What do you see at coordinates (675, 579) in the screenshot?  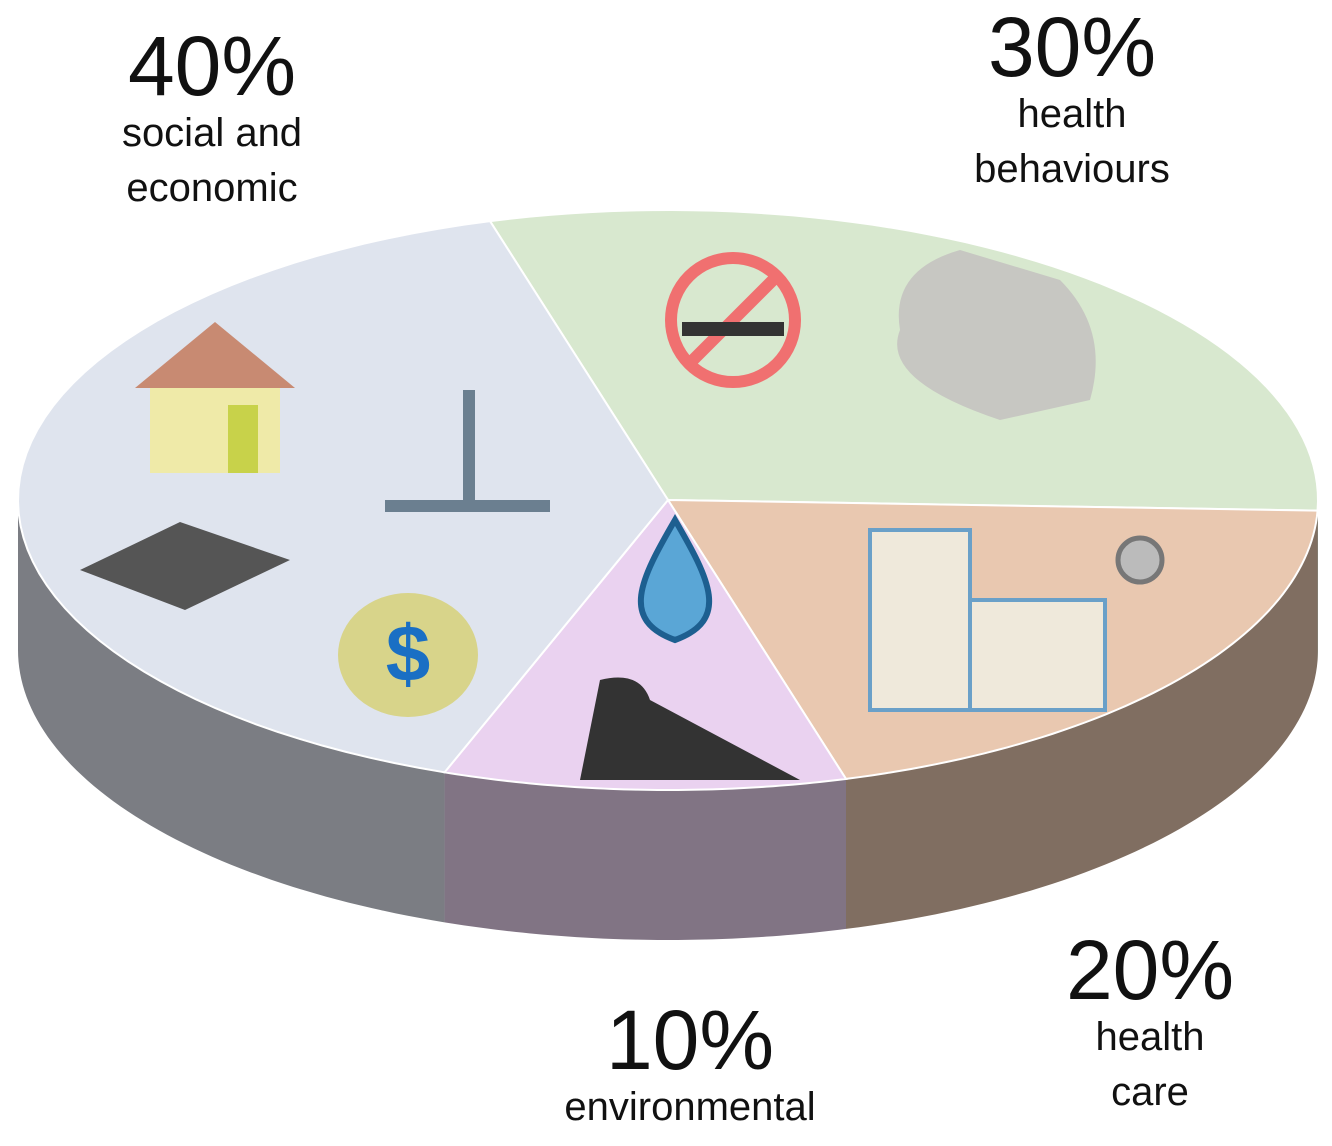 I see `water-drop` at bounding box center [675, 579].